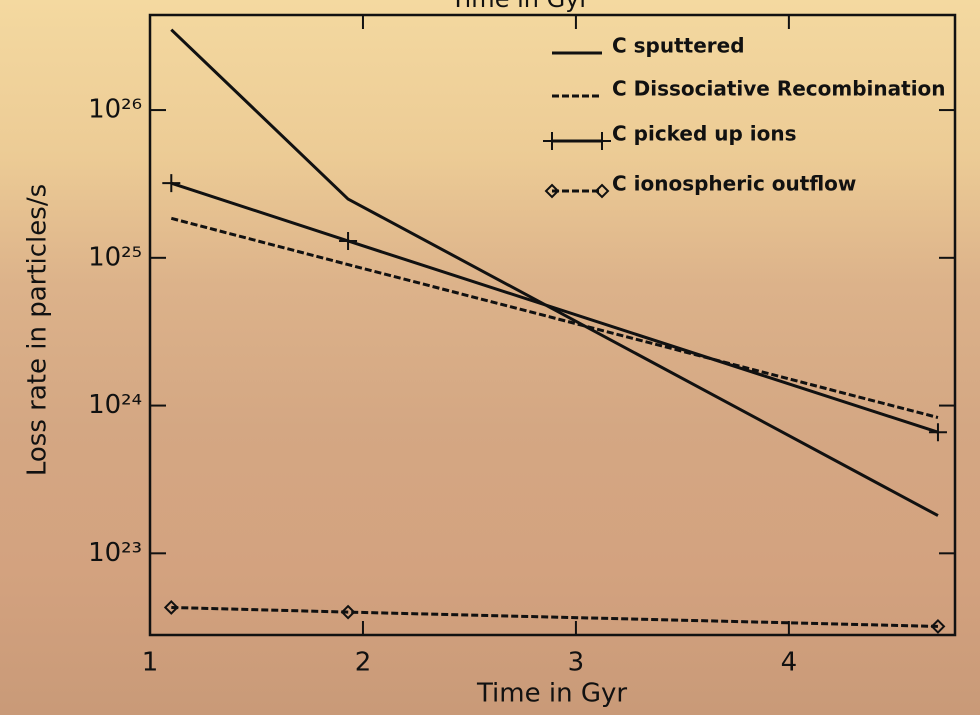 This screenshot has height=715, width=980. I want to click on y-tick-label: 10²⁵, so click(115, 257).